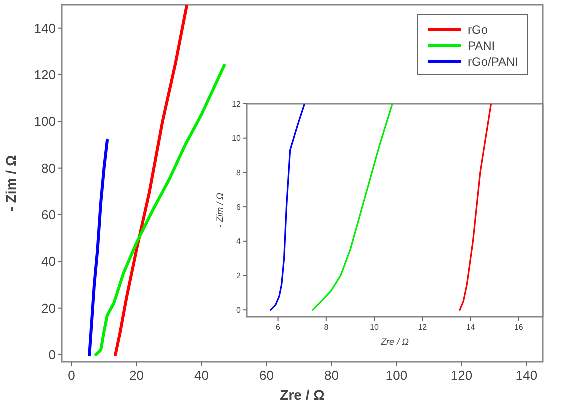 This screenshot has width=571, height=414. What do you see at coordinates (49, 215) in the screenshot?
I see `y-tick-label: 60` at bounding box center [49, 215].